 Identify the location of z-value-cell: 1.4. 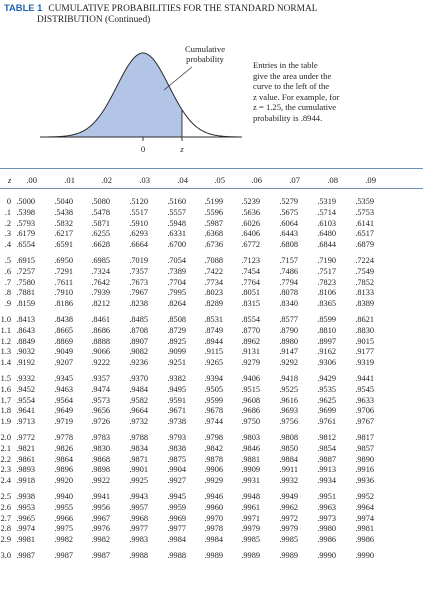
(5, 363).